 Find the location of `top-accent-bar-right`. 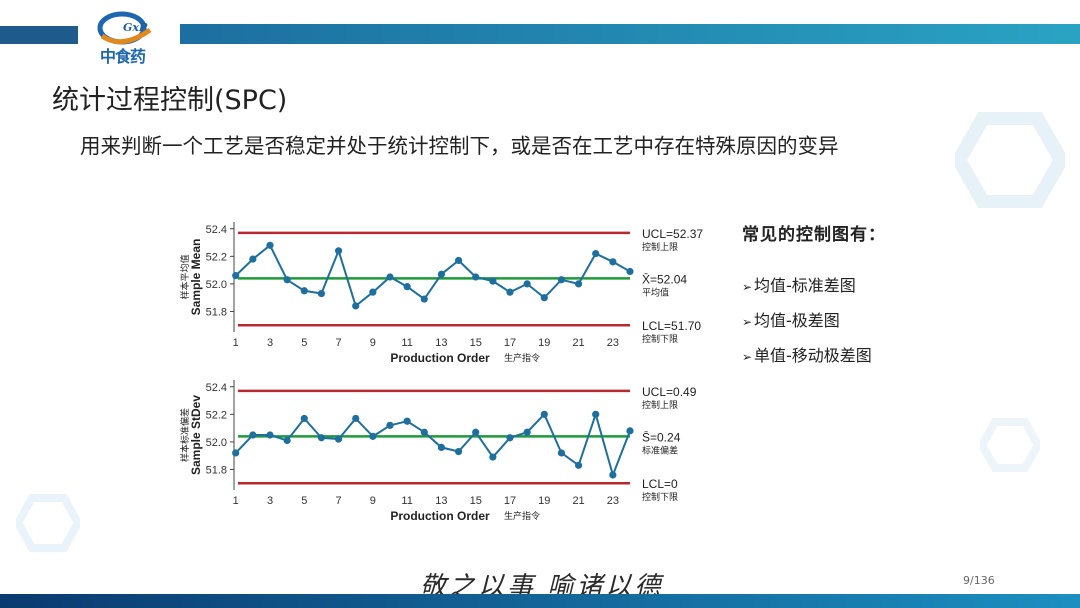

top-accent-bar-right is located at coordinates (630, 34).